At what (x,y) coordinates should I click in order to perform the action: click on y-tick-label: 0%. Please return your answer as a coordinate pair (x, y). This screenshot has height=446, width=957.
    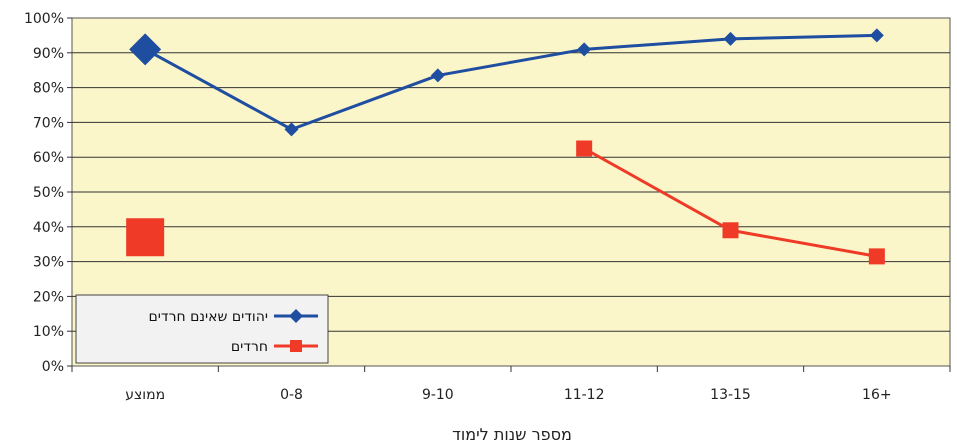
    Looking at the image, I should click on (53, 367).